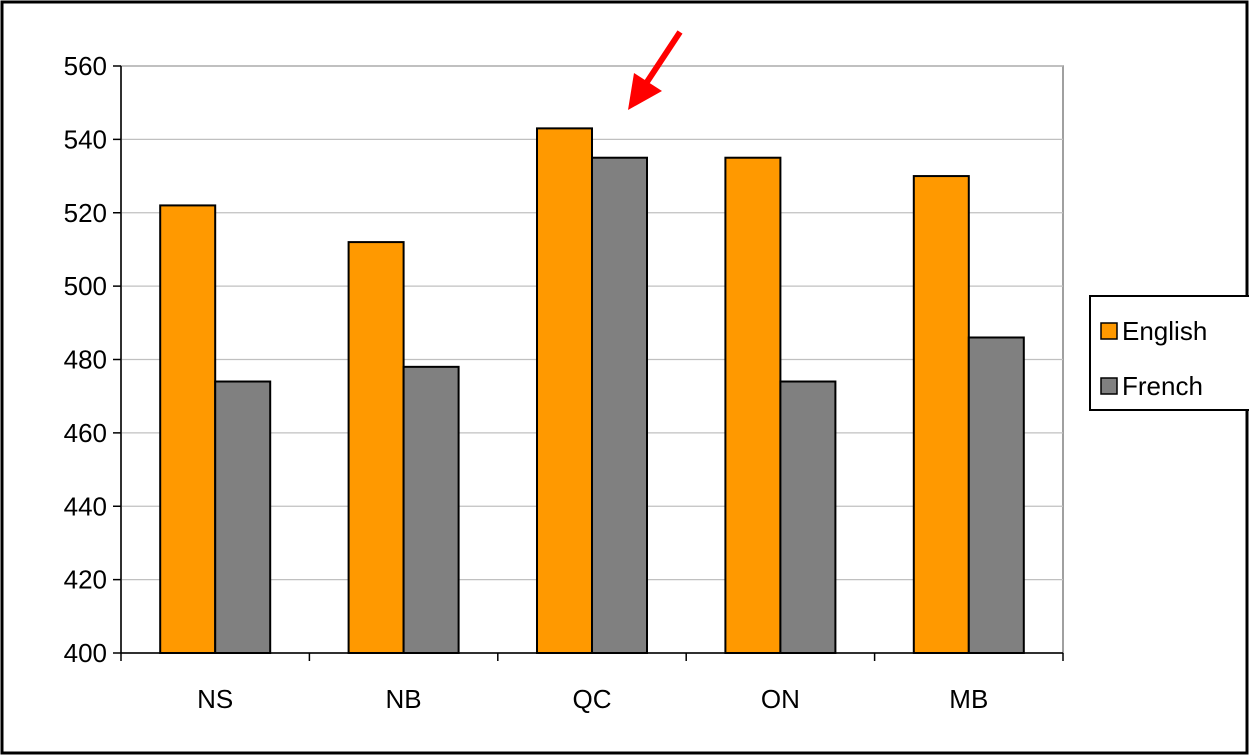 The image size is (1249, 755). Describe the element at coordinates (619, 405) in the screenshot. I see `bar-french-qc` at that location.